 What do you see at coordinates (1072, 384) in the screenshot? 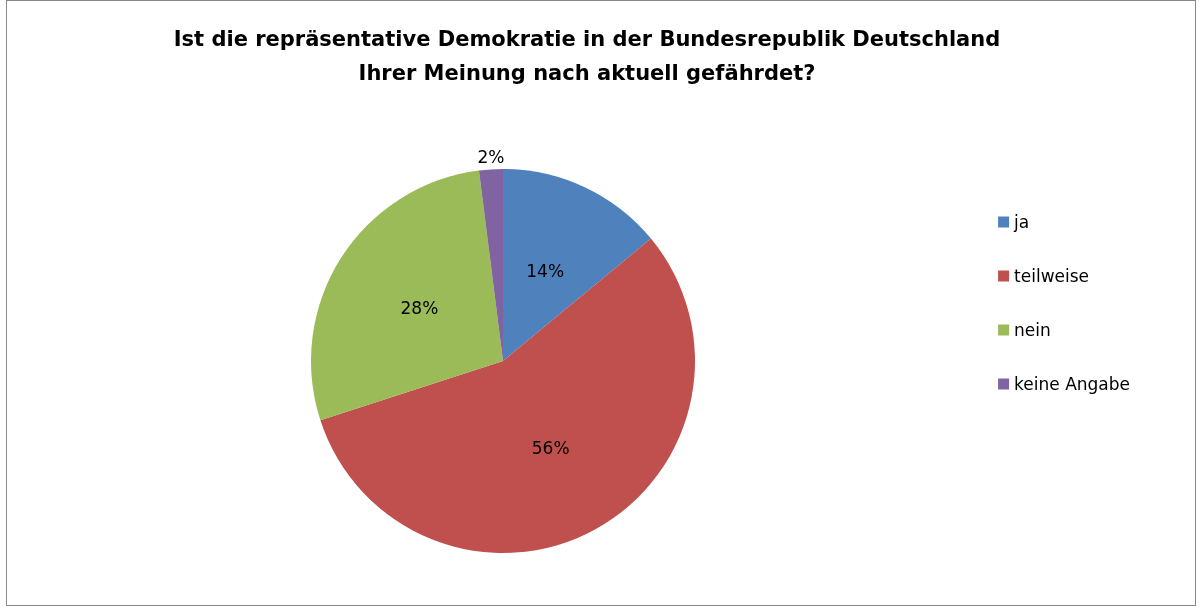
I see `legend-label: keine Angabe` at bounding box center [1072, 384].